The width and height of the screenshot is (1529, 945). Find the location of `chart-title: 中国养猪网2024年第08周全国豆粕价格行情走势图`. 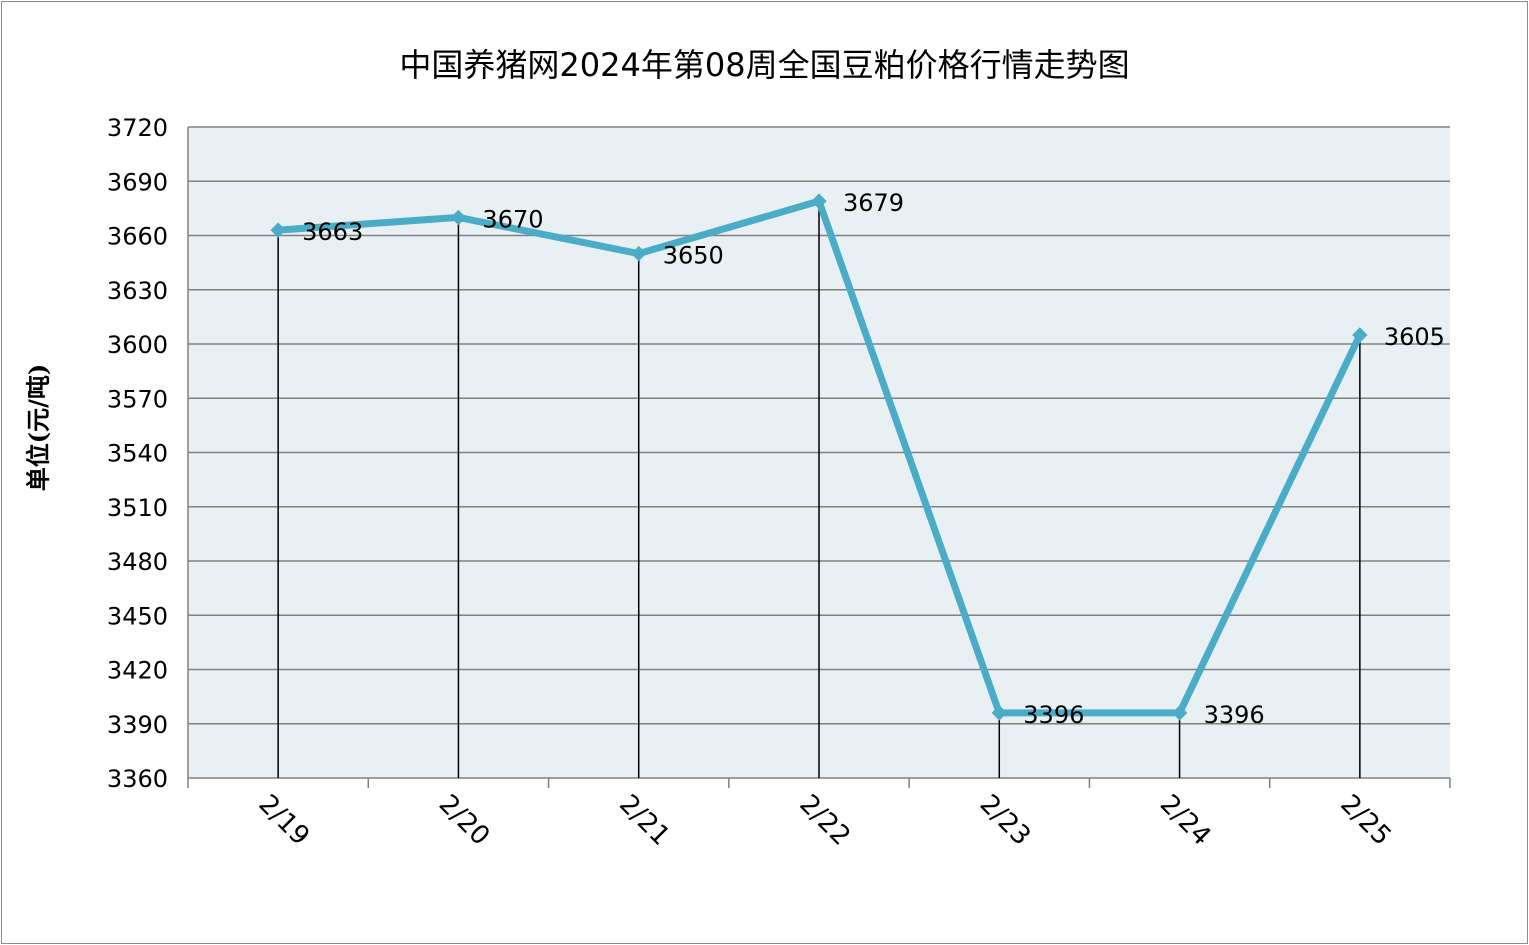

chart-title: 中国养猪网2024年第08周全国豆粕价格行情走势图 is located at coordinates (764, 65).